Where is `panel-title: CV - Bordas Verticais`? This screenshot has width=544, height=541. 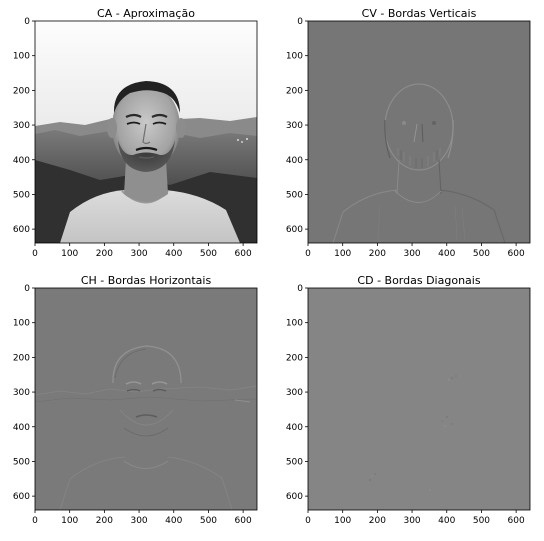
panel-title: CV - Bordas Verticais is located at coordinates (419, 13).